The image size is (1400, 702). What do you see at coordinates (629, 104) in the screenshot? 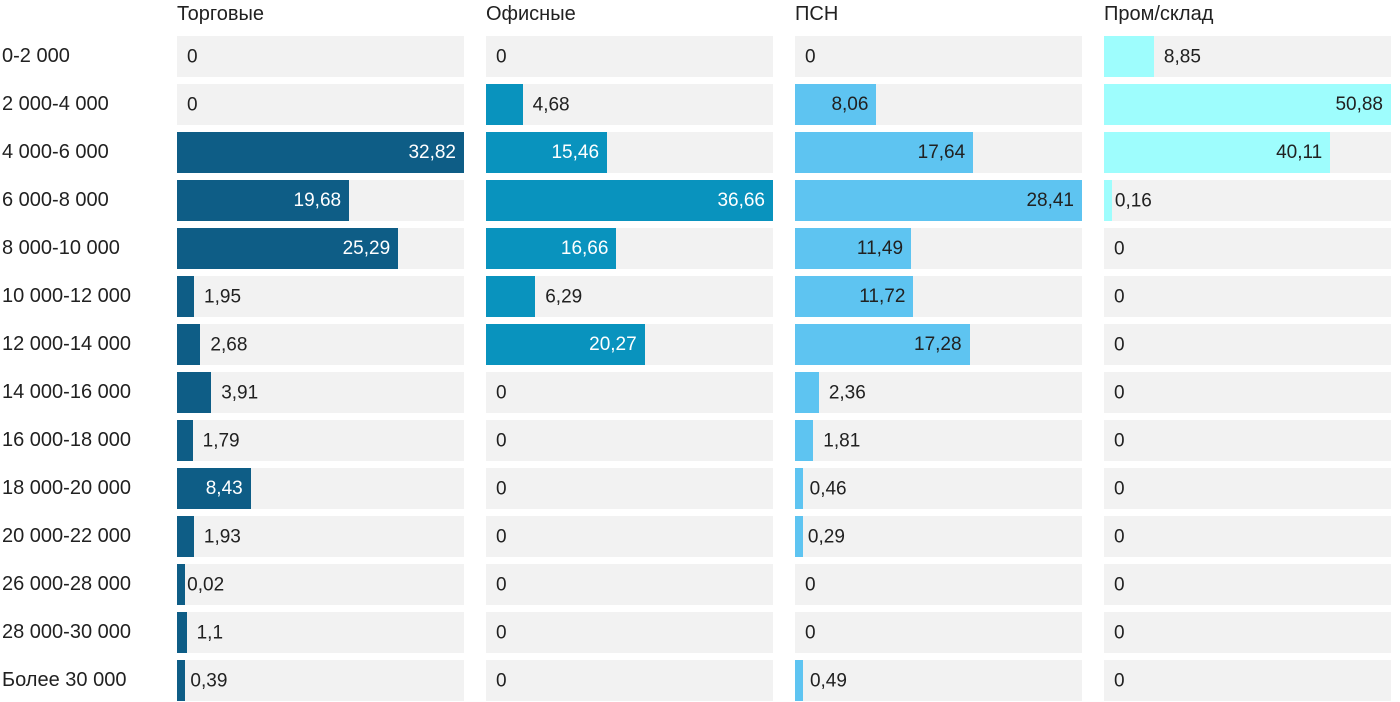
I see `bar-cell: 4,68` at bounding box center [629, 104].